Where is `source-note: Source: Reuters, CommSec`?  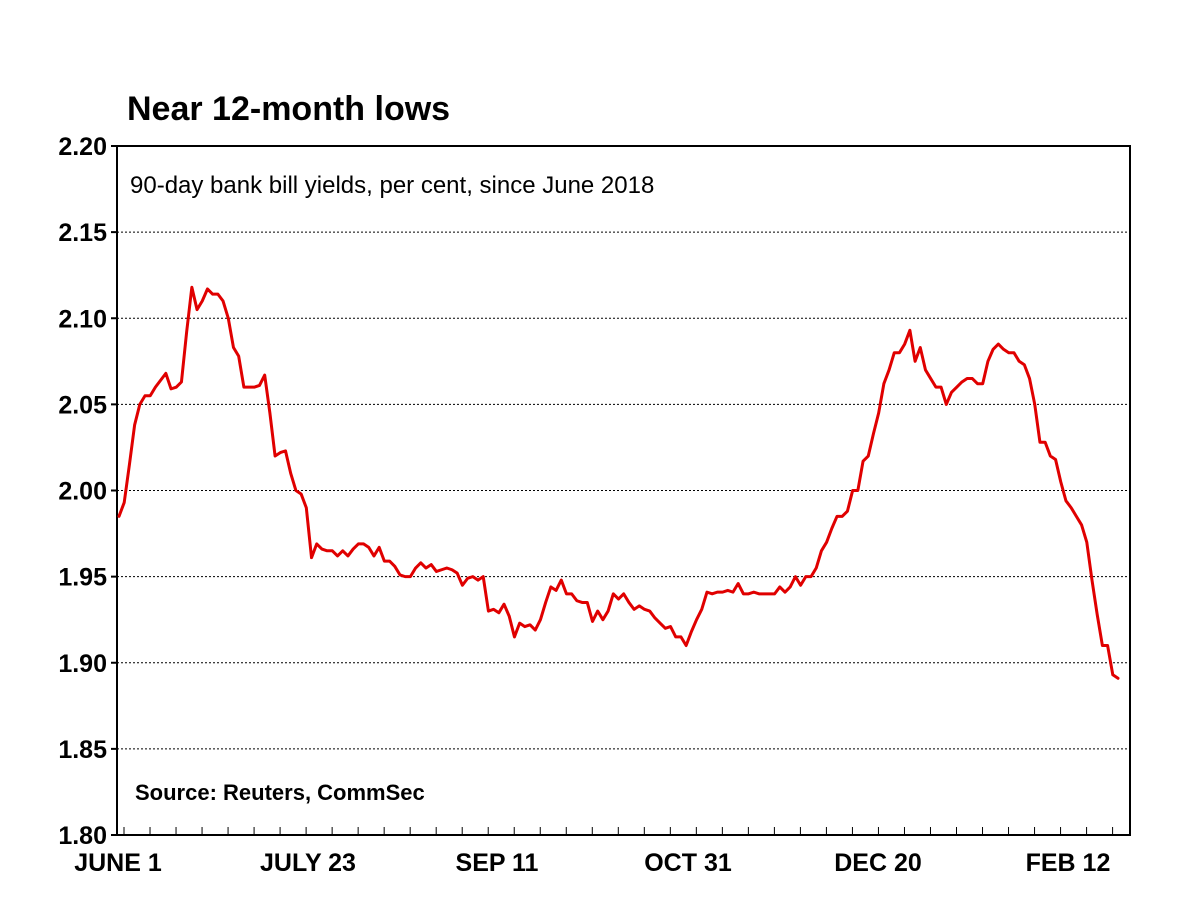
source-note: Source: Reuters, CommSec is located at coordinates (280, 792).